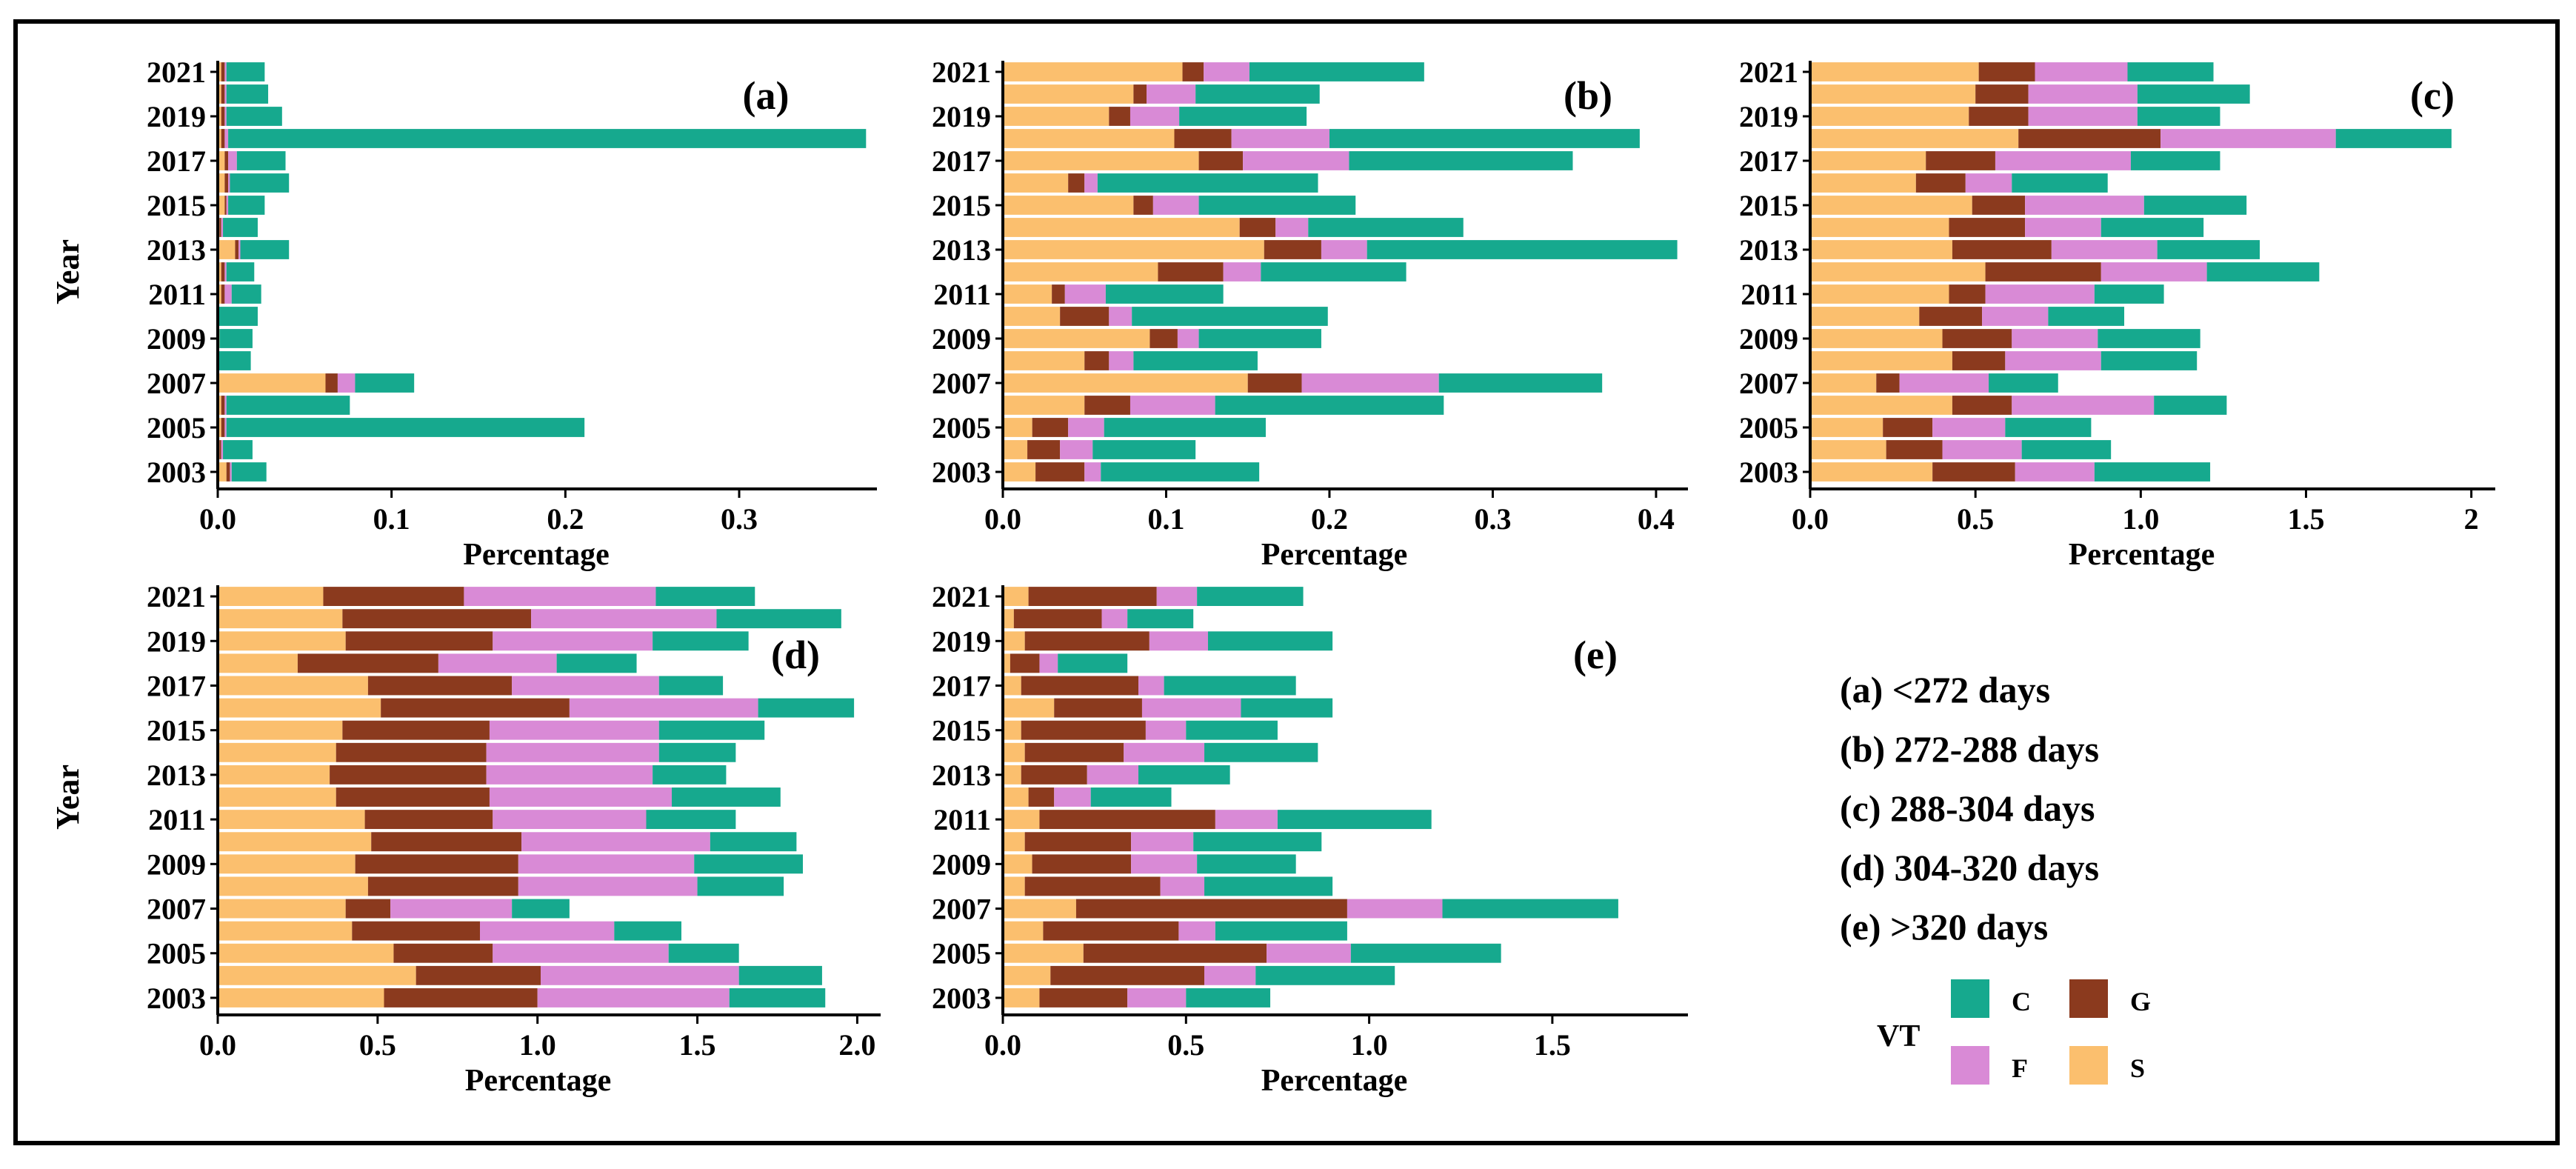 The width and height of the screenshot is (2576, 1169). Describe the element at coordinates (1114, 619) in the screenshot. I see `bar-e-2020-F` at that location.